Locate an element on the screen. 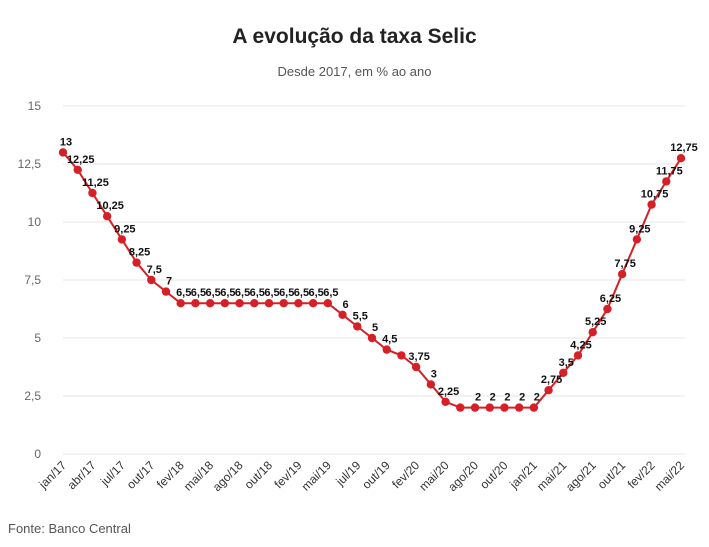  chart-subtitle: Desde 2017, em % ao ano is located at coordinates (354, 71).